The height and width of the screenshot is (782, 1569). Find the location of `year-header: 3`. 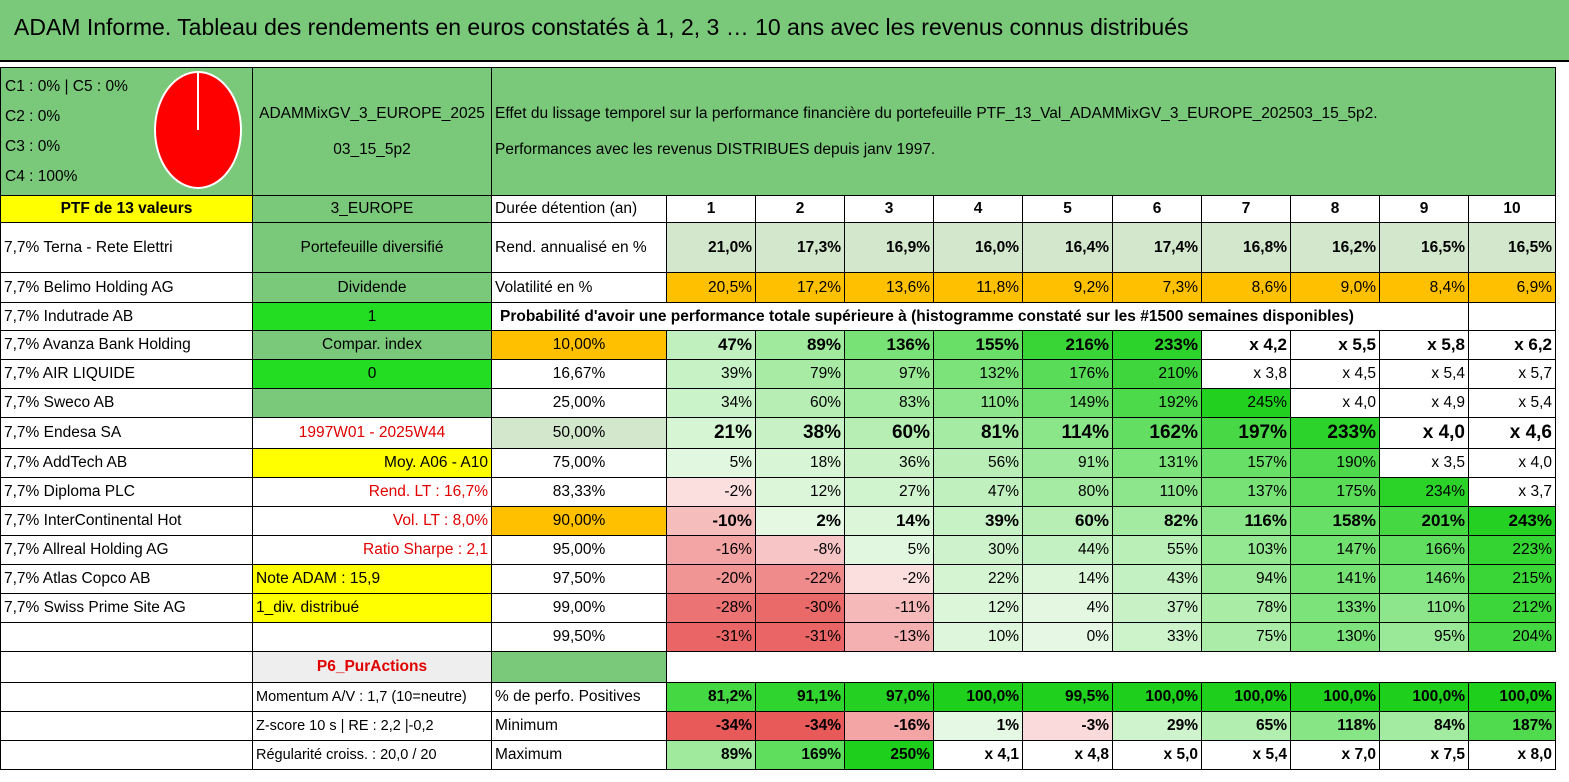

year-header: 3 is located at coordinates (889, 209).